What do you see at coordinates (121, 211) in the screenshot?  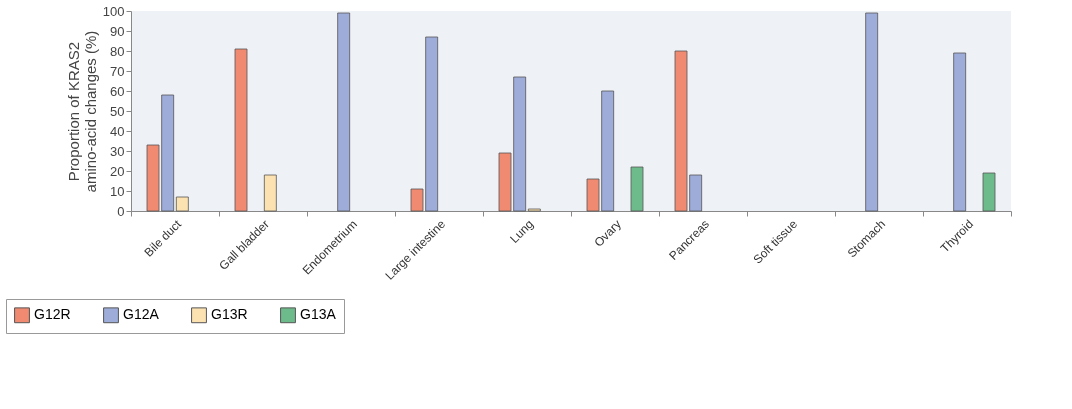 I see `y-tick-label: 0` at bounding box center [121, 211].